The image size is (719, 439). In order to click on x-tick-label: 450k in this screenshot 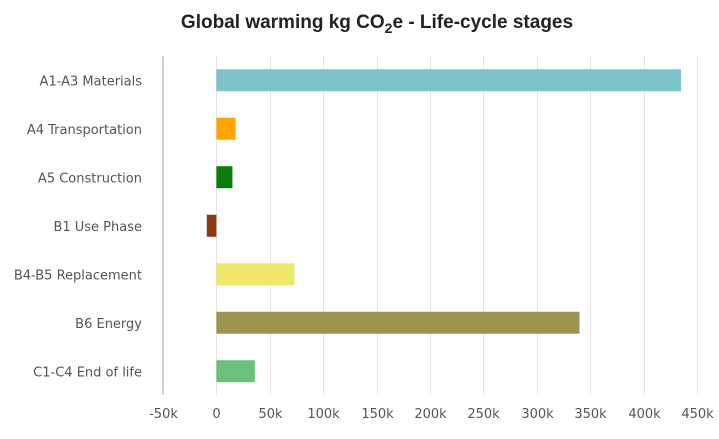, I will do `click(697, 414)`.